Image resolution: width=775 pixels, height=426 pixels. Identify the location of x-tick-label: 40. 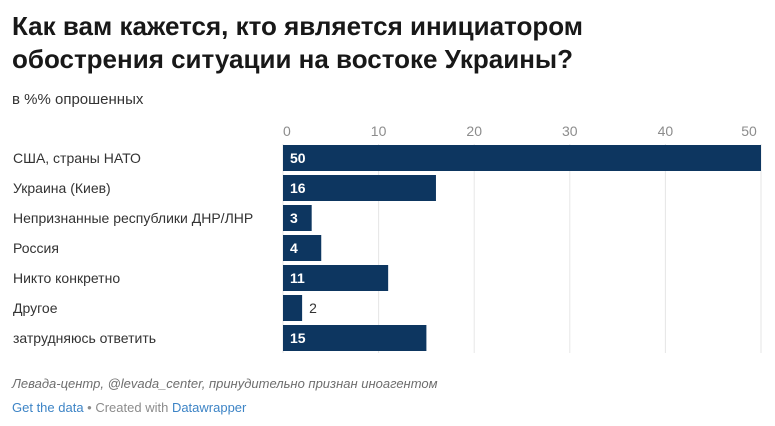
(666, 131).